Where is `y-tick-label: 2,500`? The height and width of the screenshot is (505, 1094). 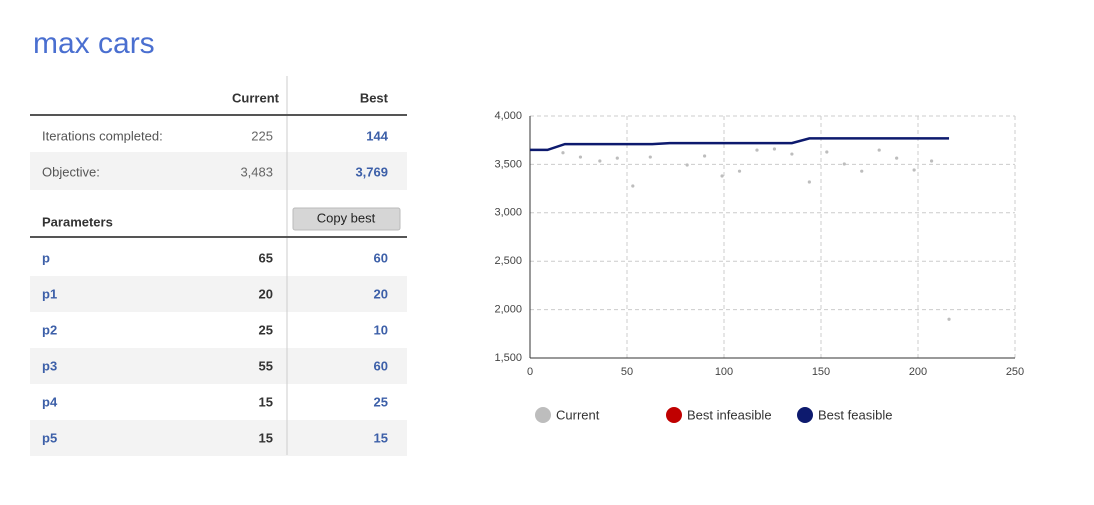 y-tick-label: 2,500 is located at coordinates (508, 261).